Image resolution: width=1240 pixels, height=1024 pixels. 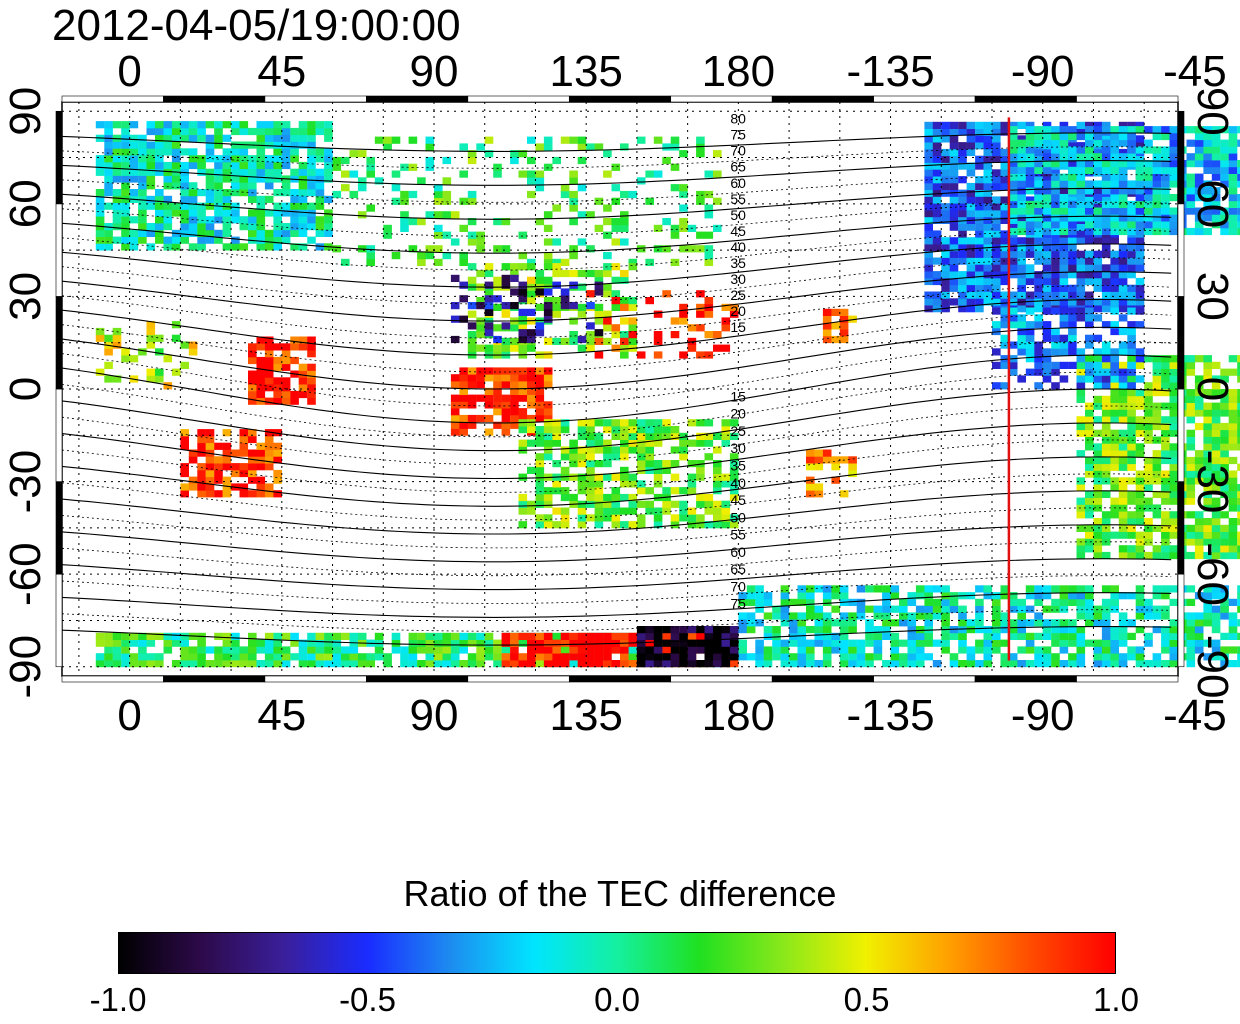 What do you see at coordinates (1181, 157) in the screenshot?
I see `frame-band-right` at bounding box center [1181, 157].